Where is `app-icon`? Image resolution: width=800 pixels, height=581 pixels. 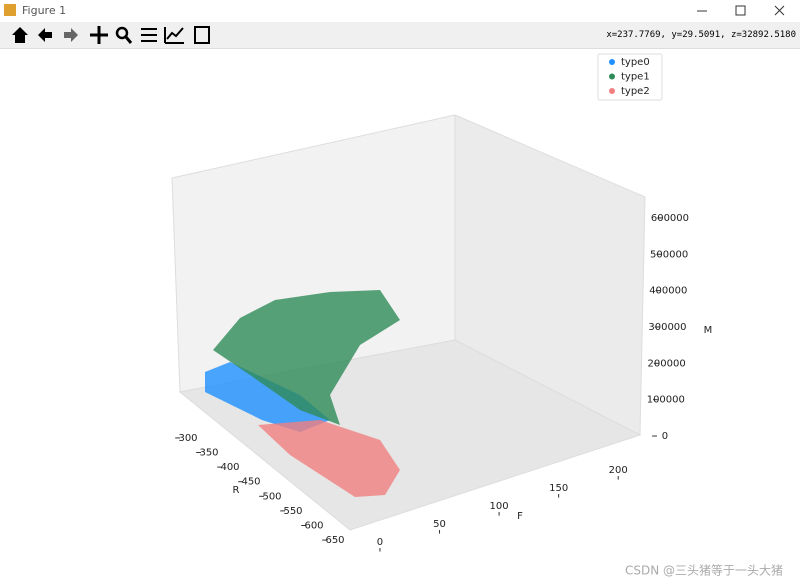 app-icon is located at coordinates (10, 10).